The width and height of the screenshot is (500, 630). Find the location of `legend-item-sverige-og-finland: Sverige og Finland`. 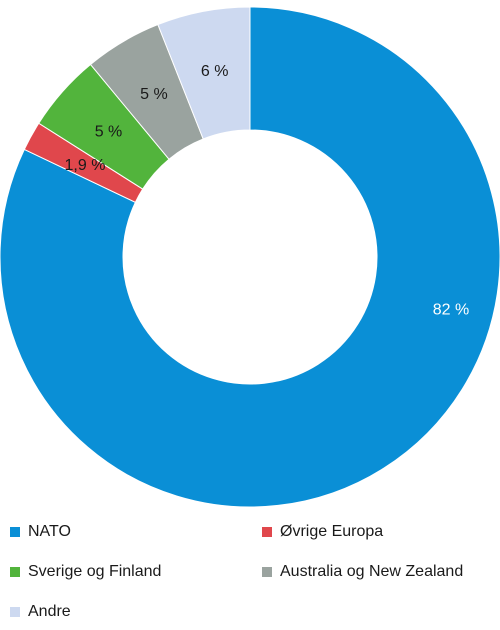

legend-item-sverige-og-finland: Sverige og Finland is located at coordinates (85, 572).